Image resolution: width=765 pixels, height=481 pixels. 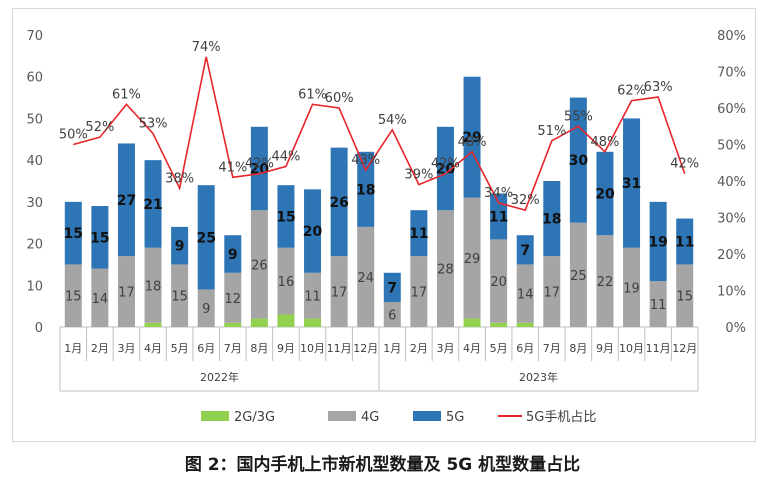 What do you see at coordinates (731, 73) in the screenshot?
I see `y-right-tick-label: 70%` at bounding box center [731, 73].